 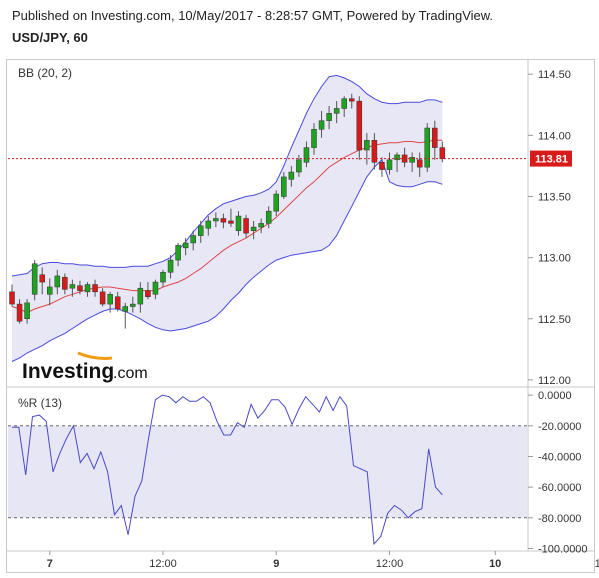 I want to click on wr-tick-label: -40.0000, so click(x=559, y=457).